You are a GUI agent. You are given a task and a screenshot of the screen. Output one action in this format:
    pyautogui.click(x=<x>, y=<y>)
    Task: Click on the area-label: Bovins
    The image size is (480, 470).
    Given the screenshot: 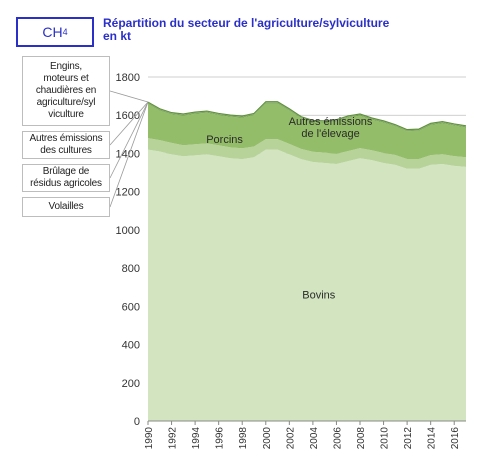 What is the action you would take?
    pyautogui.click(x=319, y=296)
    